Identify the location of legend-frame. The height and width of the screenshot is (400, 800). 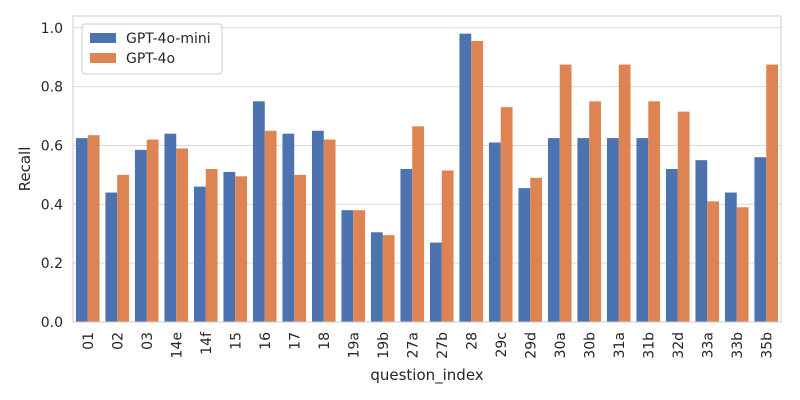
(152, 49).